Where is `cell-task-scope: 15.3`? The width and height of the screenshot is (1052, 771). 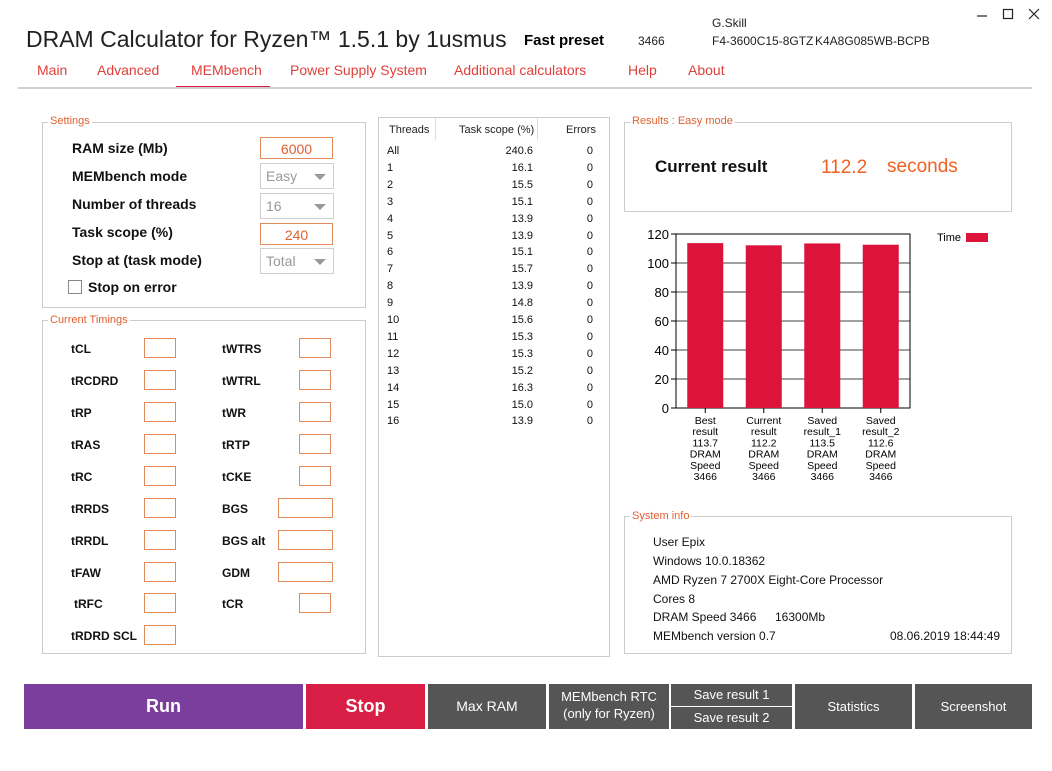 cell-task-scope: 15.3 is located at coordinates (522, 336).